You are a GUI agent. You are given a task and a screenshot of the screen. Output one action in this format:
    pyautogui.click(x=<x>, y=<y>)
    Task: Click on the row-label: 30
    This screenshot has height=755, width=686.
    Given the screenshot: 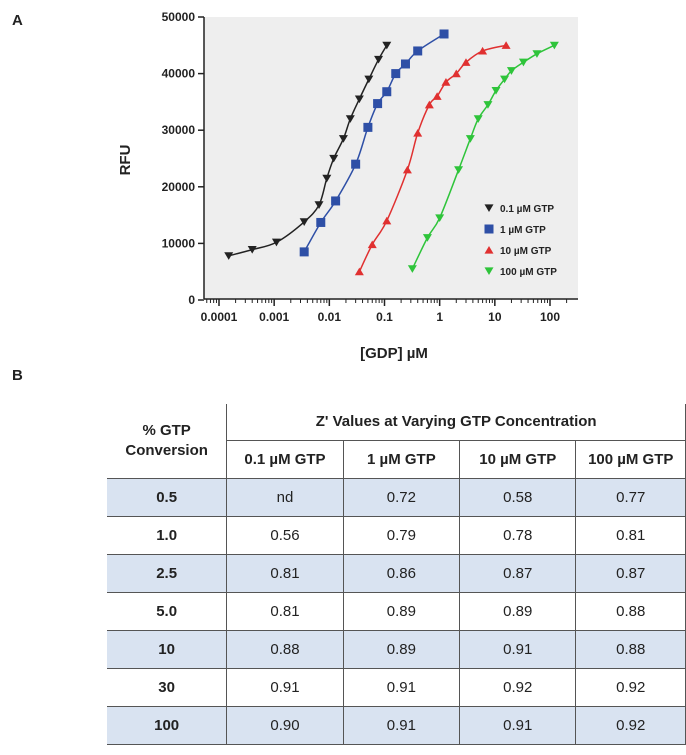 What is the action you would take?
    pyautogui.click(x=167, y=687)
    